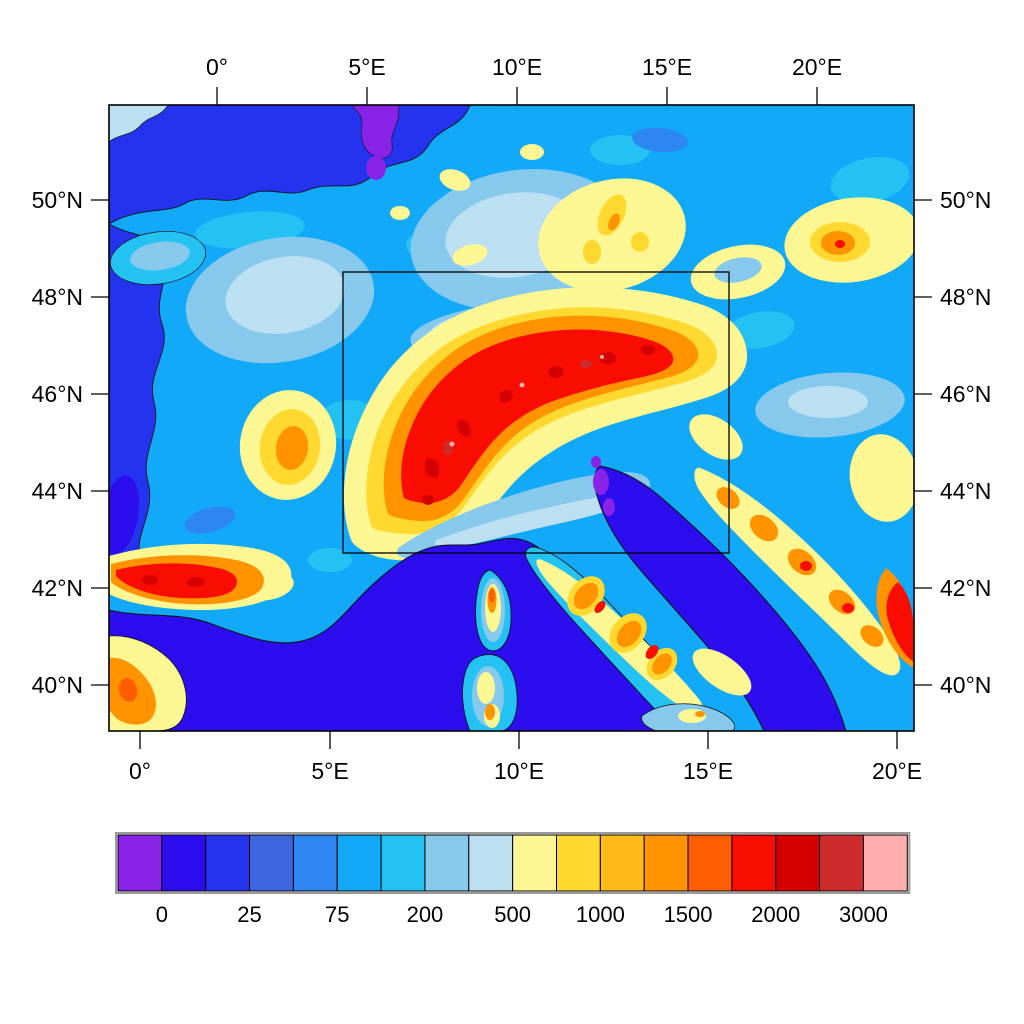  Describe the element at coordinates (600, 914) in the screenshot. I see `colorbar-tick-label: 1000` at that location.